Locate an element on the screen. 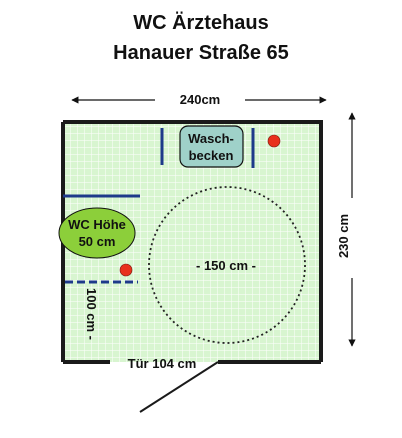 This screenshot has width=402, height=438. title-line1: WC Ärztehaus is located at coordinates (201, 23).